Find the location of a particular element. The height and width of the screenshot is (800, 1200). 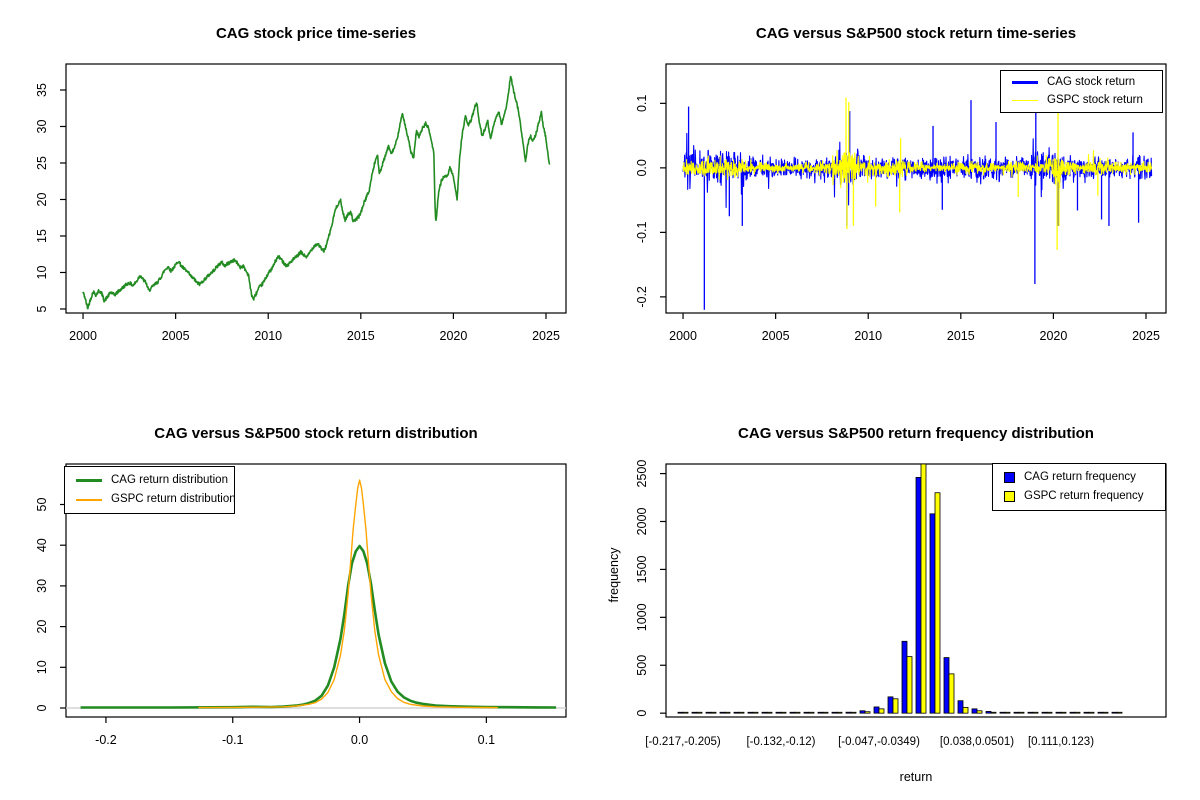

legend-label: CAG stock return is located at coordinates (1091, 82).